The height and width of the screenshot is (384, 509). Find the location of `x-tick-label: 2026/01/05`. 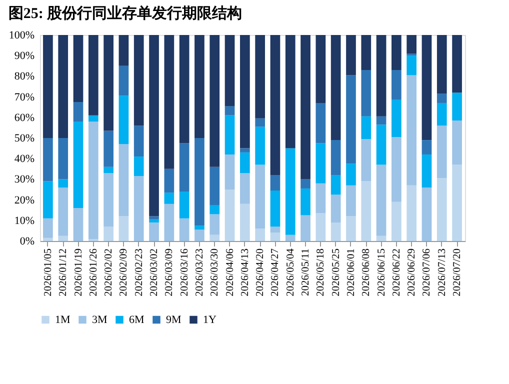

x-tick-label: 2026/01/05 is located at coordinates (48, 272).